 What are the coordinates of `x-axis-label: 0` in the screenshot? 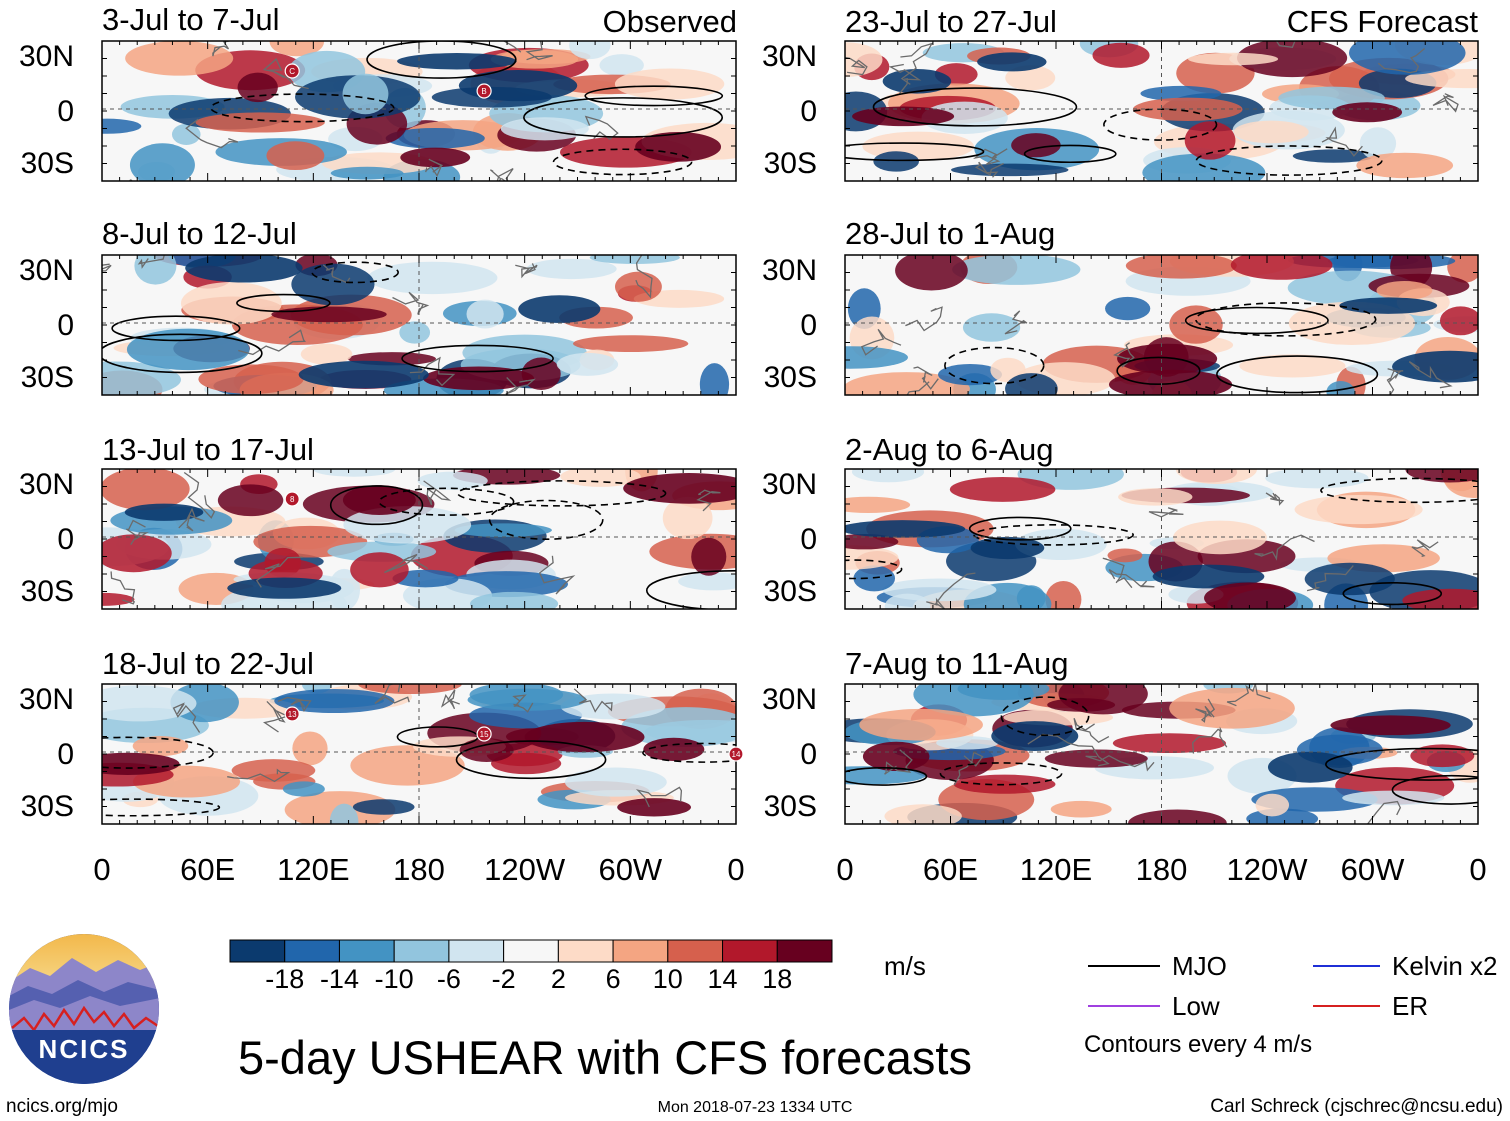 It's located at (735, 869).